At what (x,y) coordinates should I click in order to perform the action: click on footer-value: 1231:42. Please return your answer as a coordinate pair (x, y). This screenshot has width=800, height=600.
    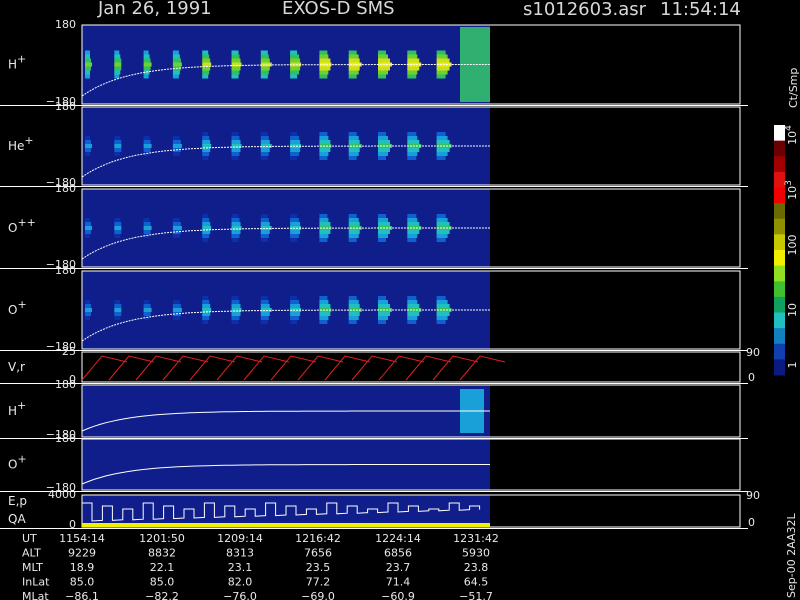
    Looking at the image, I should click on (476, 538).